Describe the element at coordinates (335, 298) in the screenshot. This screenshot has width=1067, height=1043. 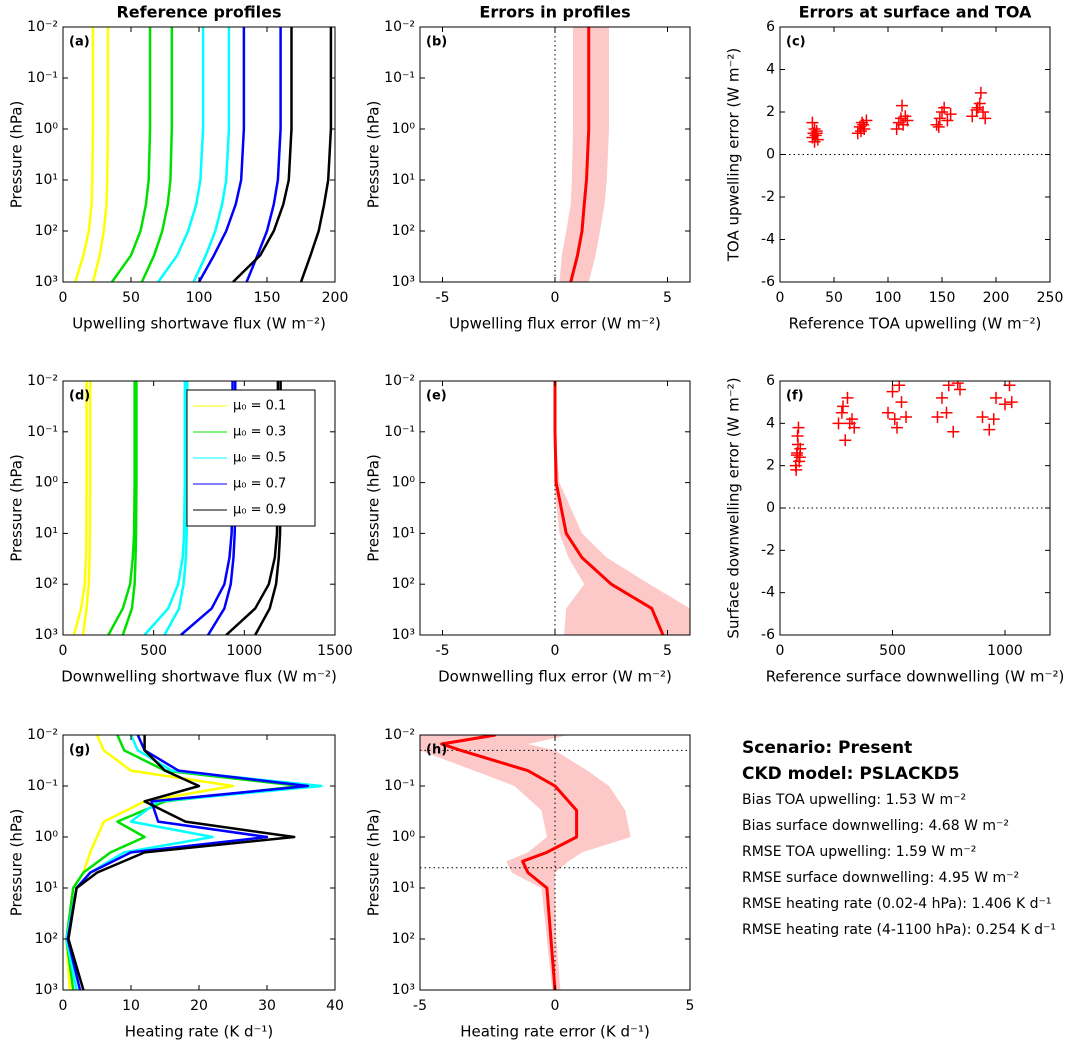
I see `x-tick-label: 200` at that location.